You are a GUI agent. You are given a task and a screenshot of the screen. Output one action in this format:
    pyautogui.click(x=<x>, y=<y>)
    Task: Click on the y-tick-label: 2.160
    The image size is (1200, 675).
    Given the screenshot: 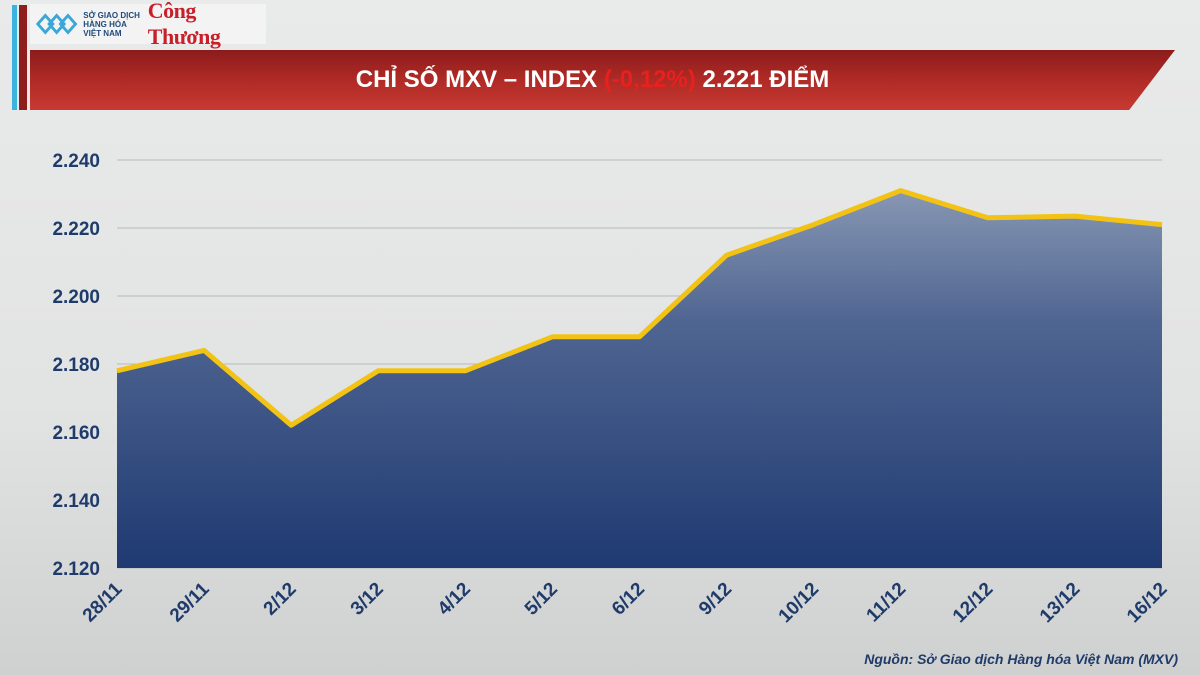 What is the action you would take?
    pyautogui.click(x=76, y=433)
    